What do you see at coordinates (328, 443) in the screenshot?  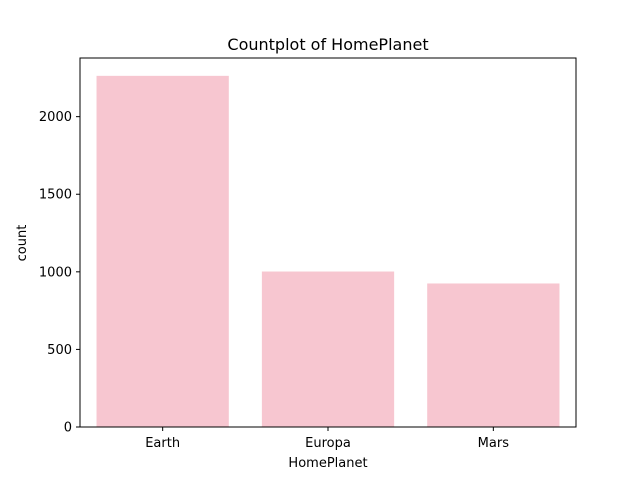 I see `x-tick-label-europa: Europa` at bounding box center [328, 443].